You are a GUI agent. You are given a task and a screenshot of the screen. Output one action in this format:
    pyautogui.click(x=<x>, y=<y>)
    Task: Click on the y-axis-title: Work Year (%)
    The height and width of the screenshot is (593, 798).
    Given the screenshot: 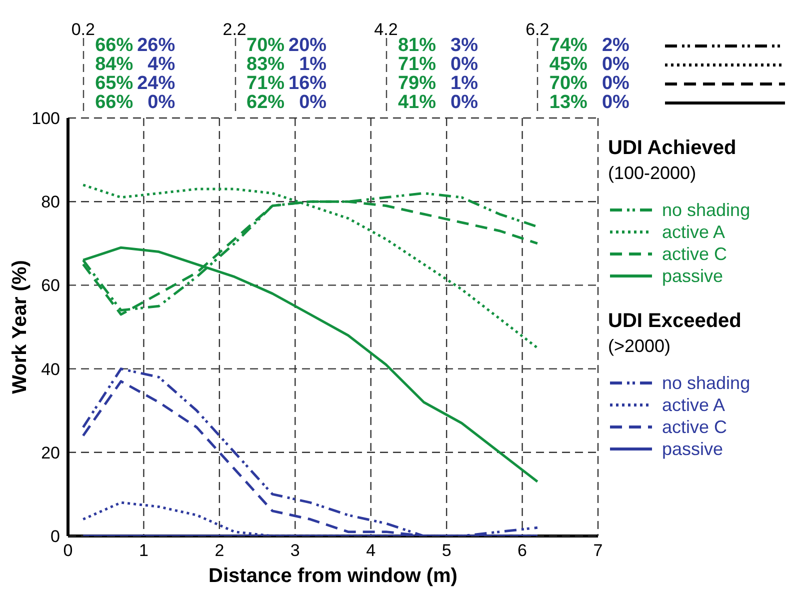 What is the action you would take?
    pyautogui.click(x=20, y=327)
    